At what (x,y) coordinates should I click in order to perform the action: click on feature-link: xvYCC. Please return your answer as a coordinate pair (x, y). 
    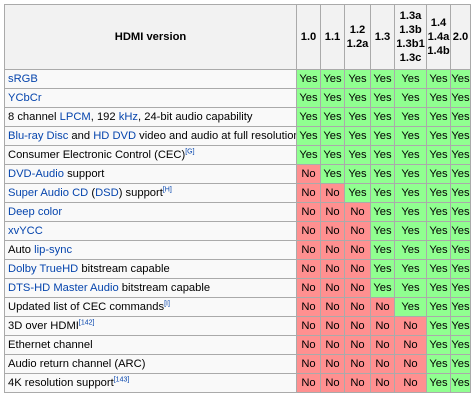
    Looking at the image, I should click on (25, 231).